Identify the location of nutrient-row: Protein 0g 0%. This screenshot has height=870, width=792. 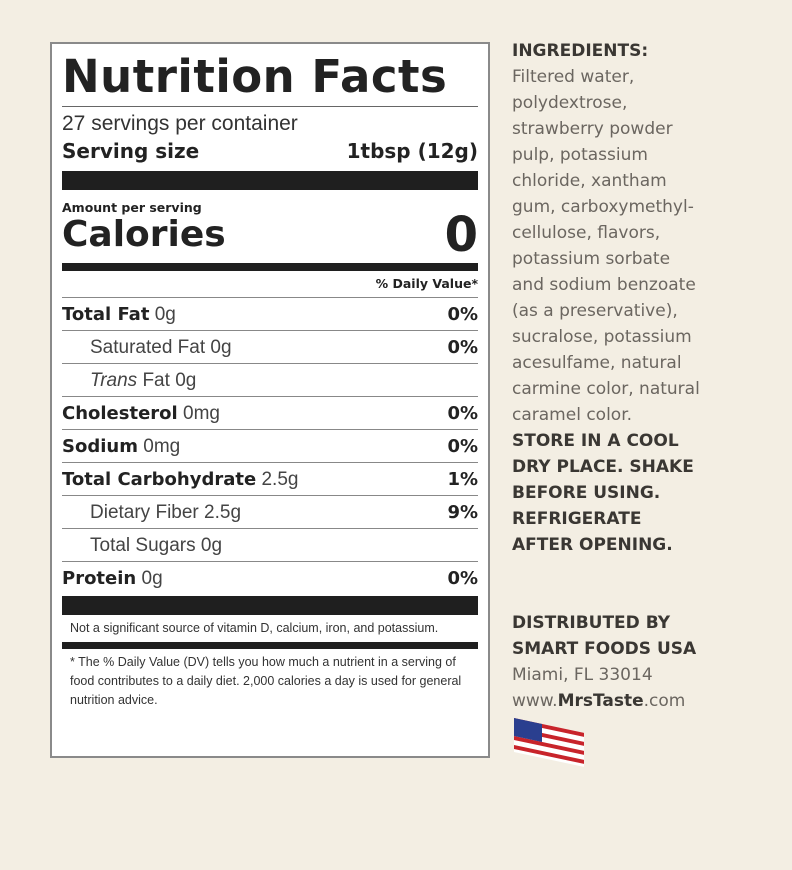
(270, 577).